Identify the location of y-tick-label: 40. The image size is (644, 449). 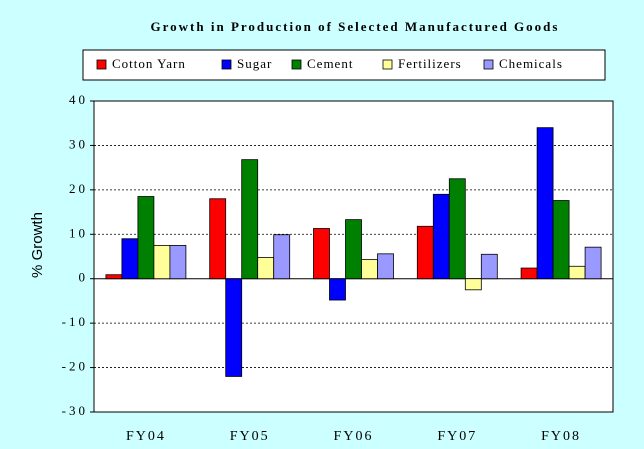
(78, 99).